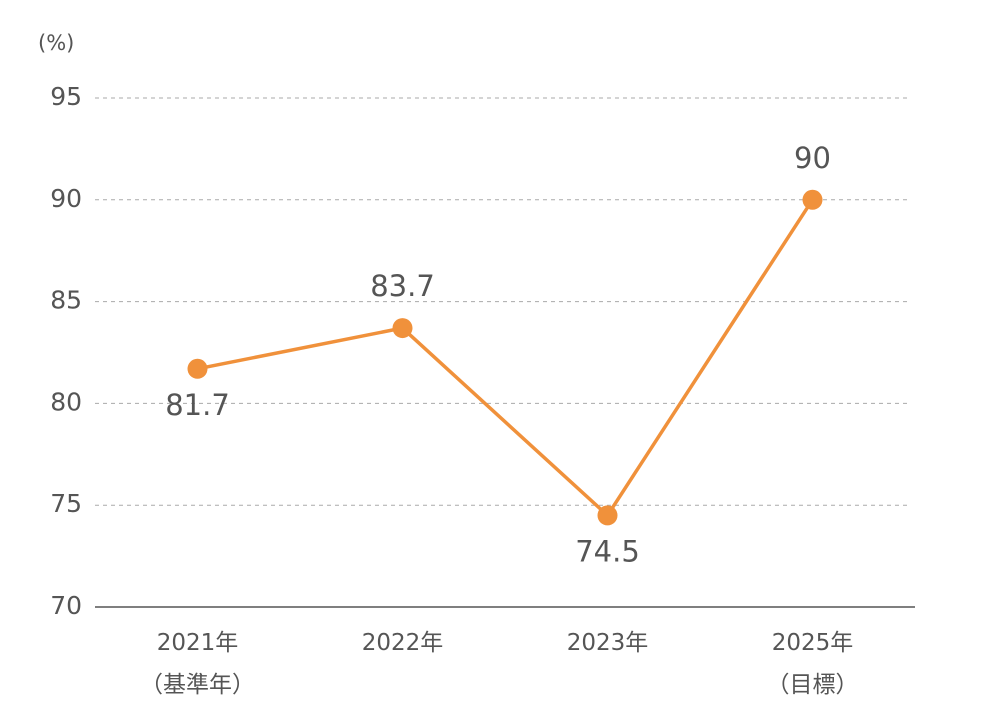 This screenshot has height=720, width=1000. I want to click on y-tick-label: 90, so click(66, 198).